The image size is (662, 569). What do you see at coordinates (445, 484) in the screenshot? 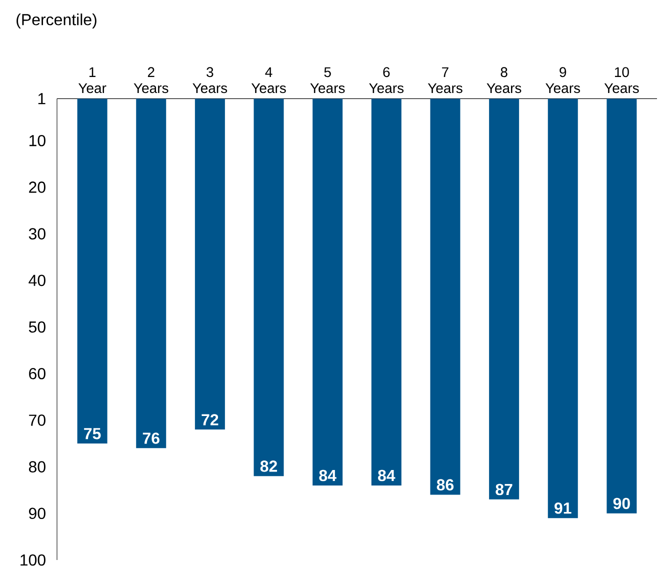
I see `data-label: 86` at bounding box center [445, 484].